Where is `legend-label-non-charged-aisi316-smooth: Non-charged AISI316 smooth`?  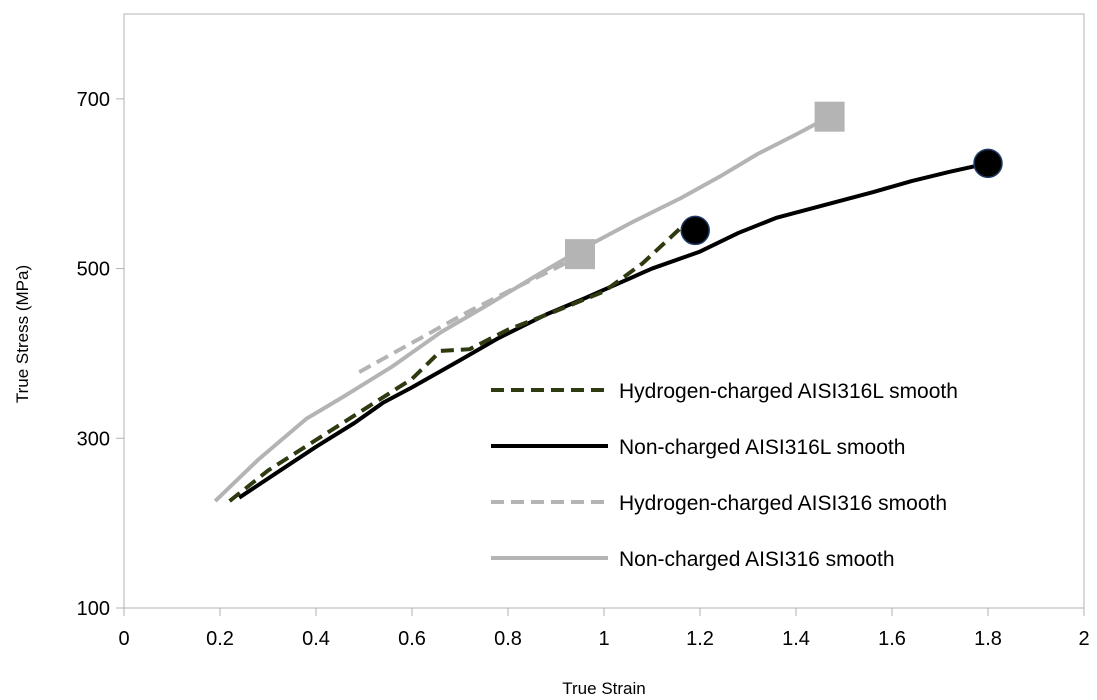 legend-label-non-charged-aisi316-smooth: Non-charged AISI316 smooth is located at coordinates (757, 559).